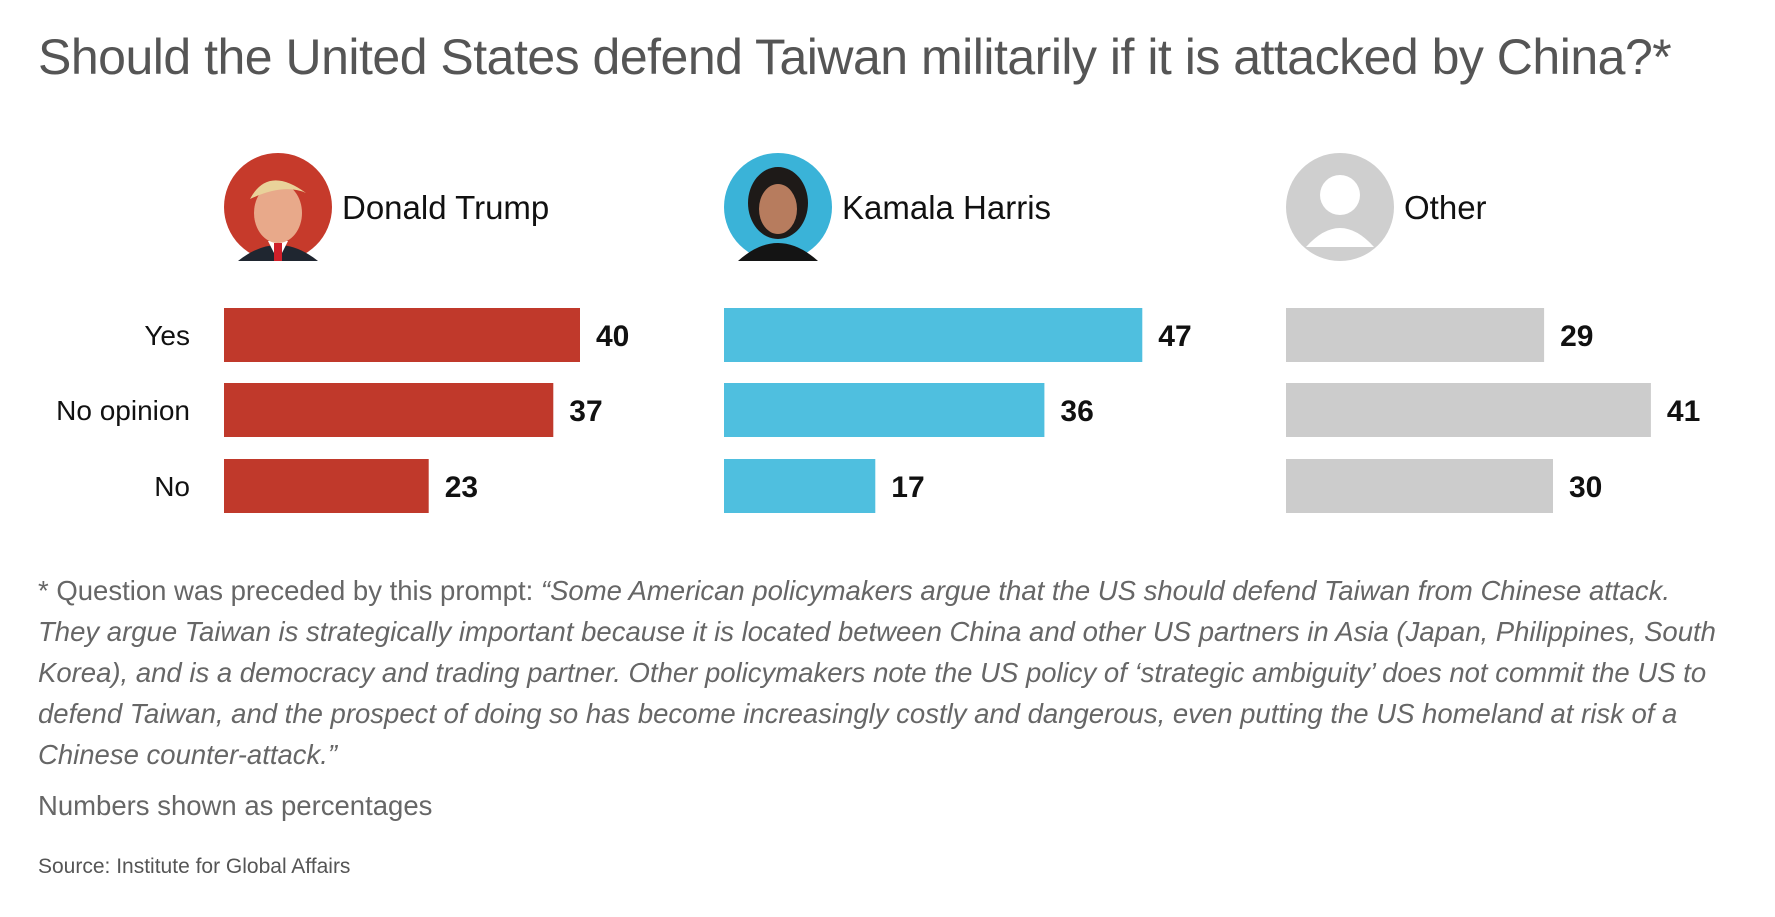  What do you see at coordinates (123, 410) in the screenshot?
I see `category-label-1: No opinion` at bounding box center [123, 410].